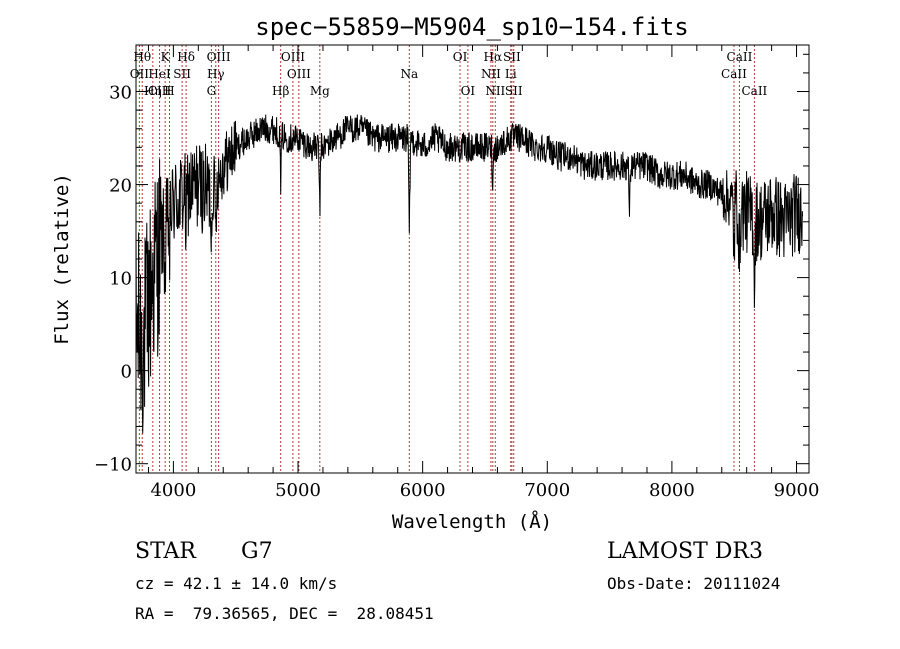 The height and width of the screenshot is (649, 900). Describe the element at coordinates (409, 74) in the screenshot. I see `line-marker-label: Na` at that location.